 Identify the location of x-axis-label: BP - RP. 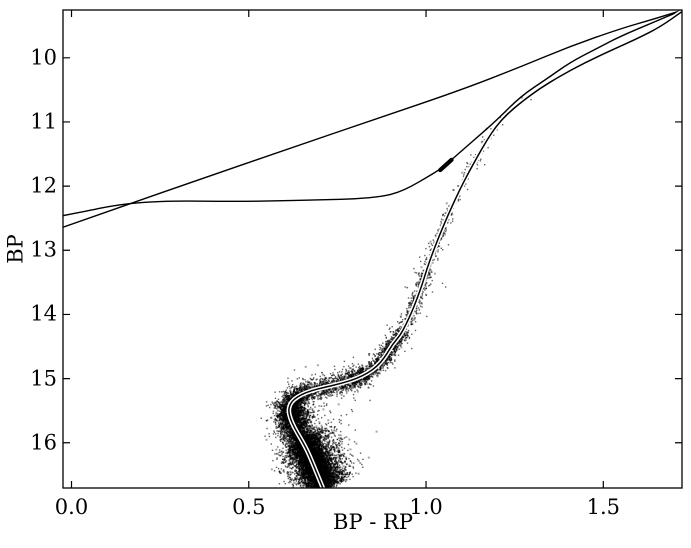
(373, 522).